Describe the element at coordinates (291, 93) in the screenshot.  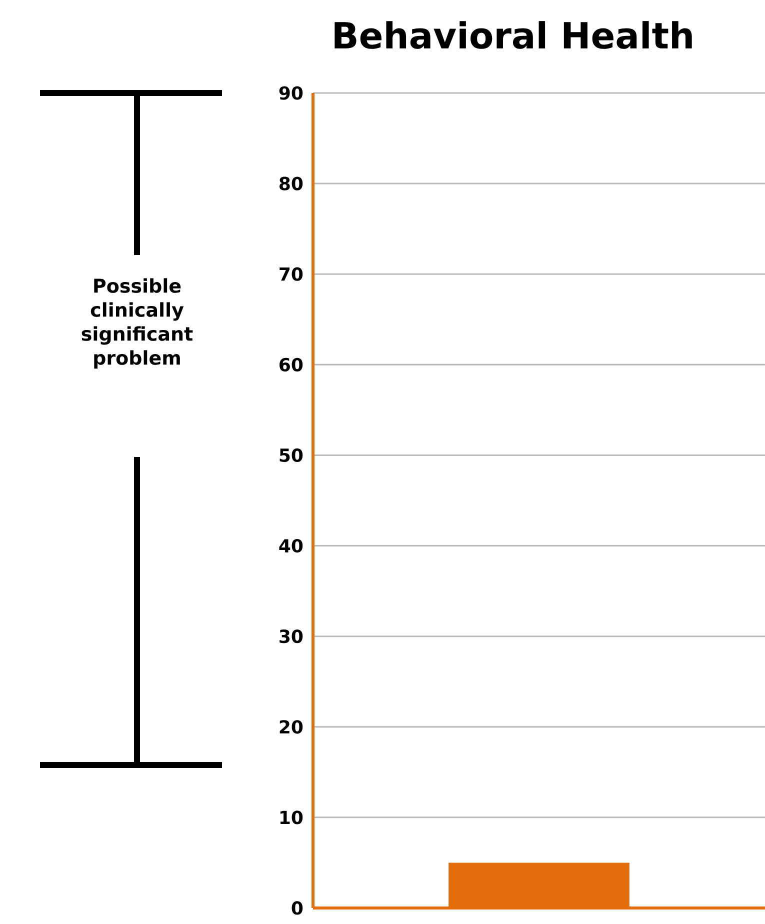
I see `y-tick-label: 90` at that location.